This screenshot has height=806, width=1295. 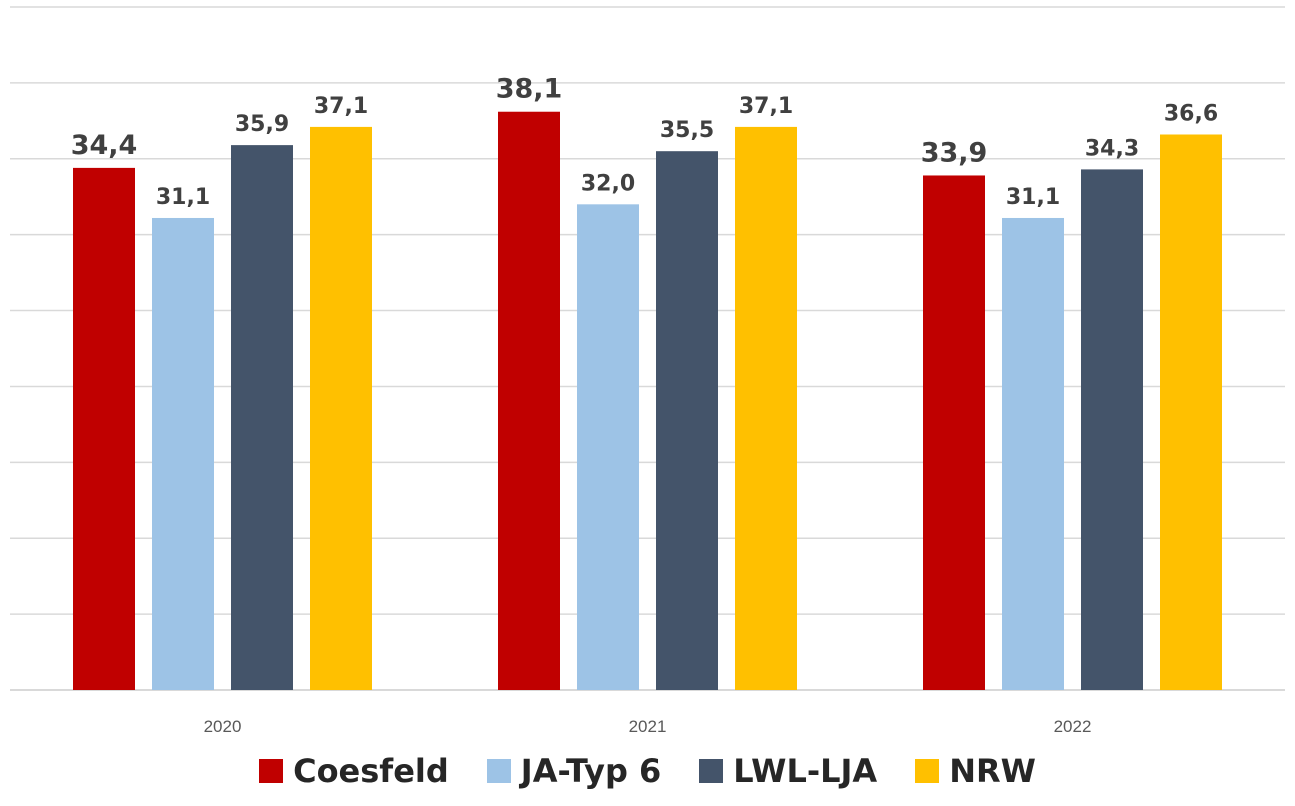 What do you see at coordinates (1112, 148) in the screenshot?
I see `data-label-lwl-lja-2022: 34,3` at bounding box center [1112, 148].